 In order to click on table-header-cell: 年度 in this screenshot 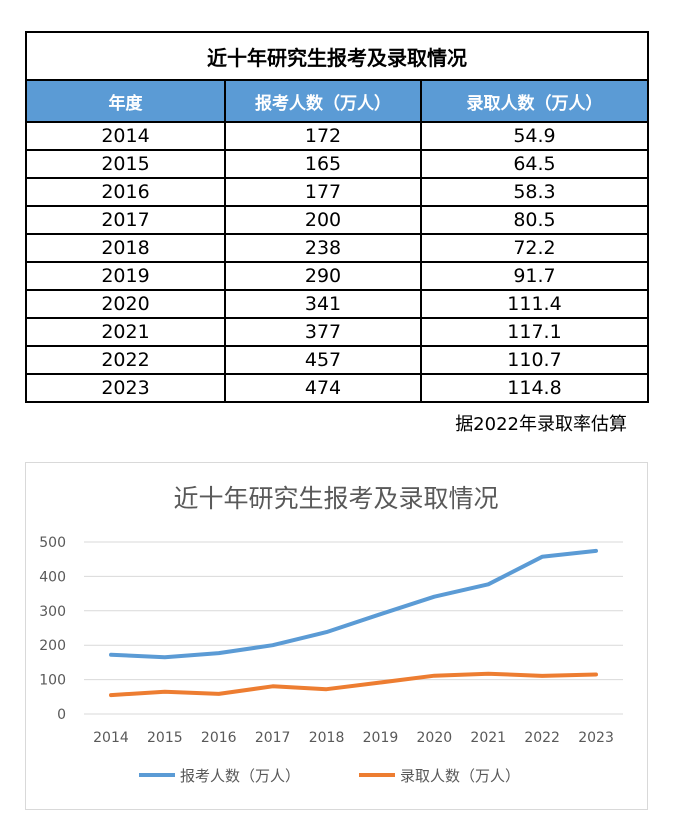, I will do `click(125, 101)`.